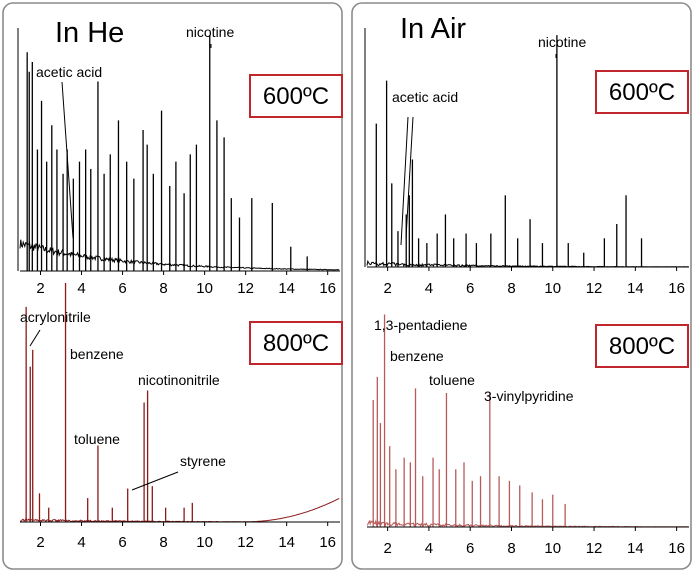 This screenshot has height=572, width=694. I want to click on annotation-label-4: 3-vinylpyridine, so click(529, 396).